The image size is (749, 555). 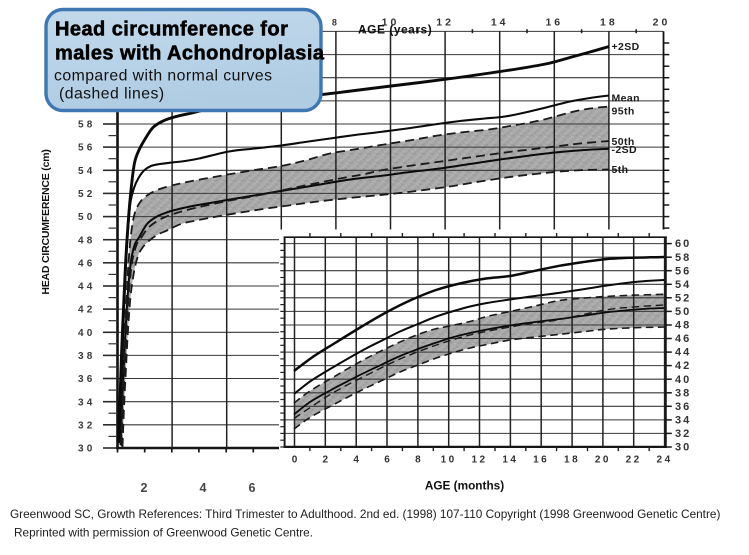 What do you see at coordinates (295, 460) in the screenshot?
I see `svg-text: 0` at bounding box center [295, 460].